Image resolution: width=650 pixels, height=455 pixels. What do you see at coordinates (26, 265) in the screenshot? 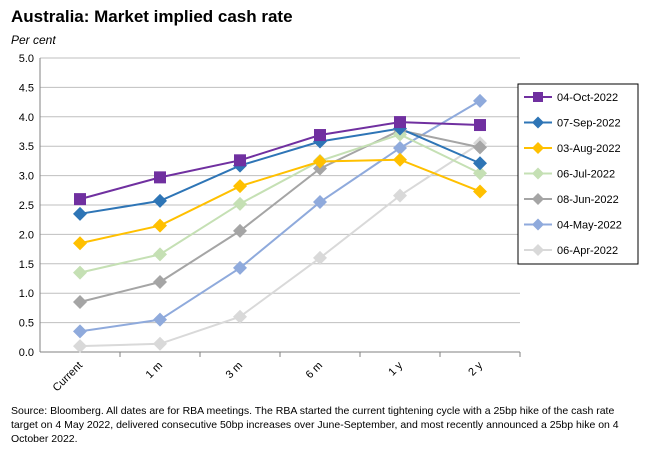
I see `y-tick-label: 1.5` at bounding box center [26, 265].